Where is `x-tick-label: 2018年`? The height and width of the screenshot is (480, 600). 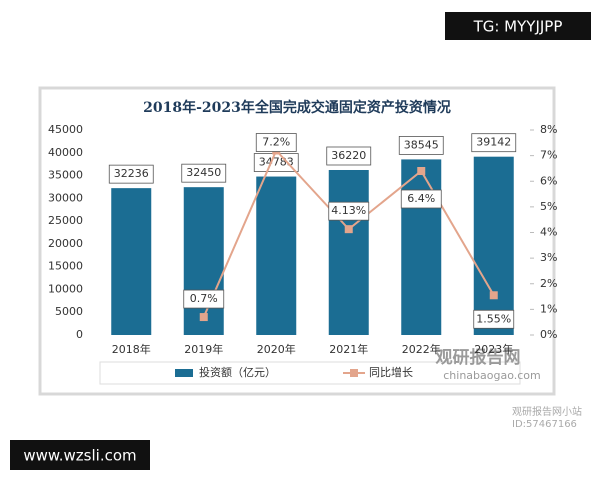
x-tick-label: 2018年 is located at coordinates (131, 349).